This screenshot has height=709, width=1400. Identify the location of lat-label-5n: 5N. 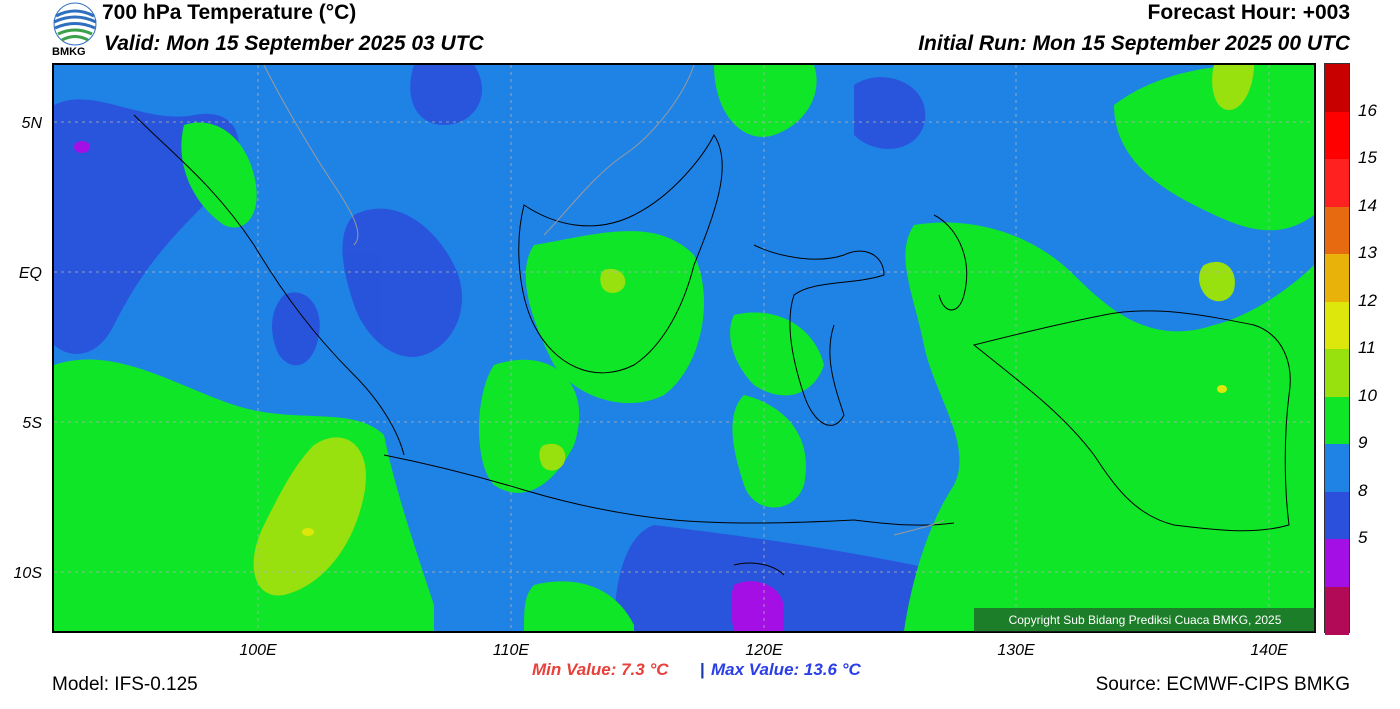
(31, 123).